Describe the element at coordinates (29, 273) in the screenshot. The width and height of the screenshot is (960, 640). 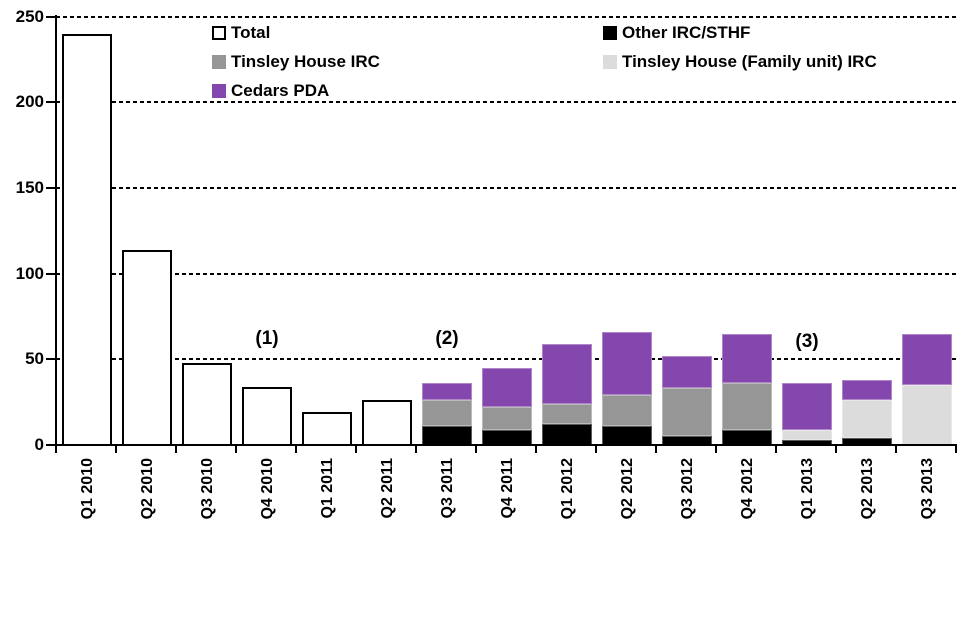
I see `y-axis-label-100: 100` at that location.